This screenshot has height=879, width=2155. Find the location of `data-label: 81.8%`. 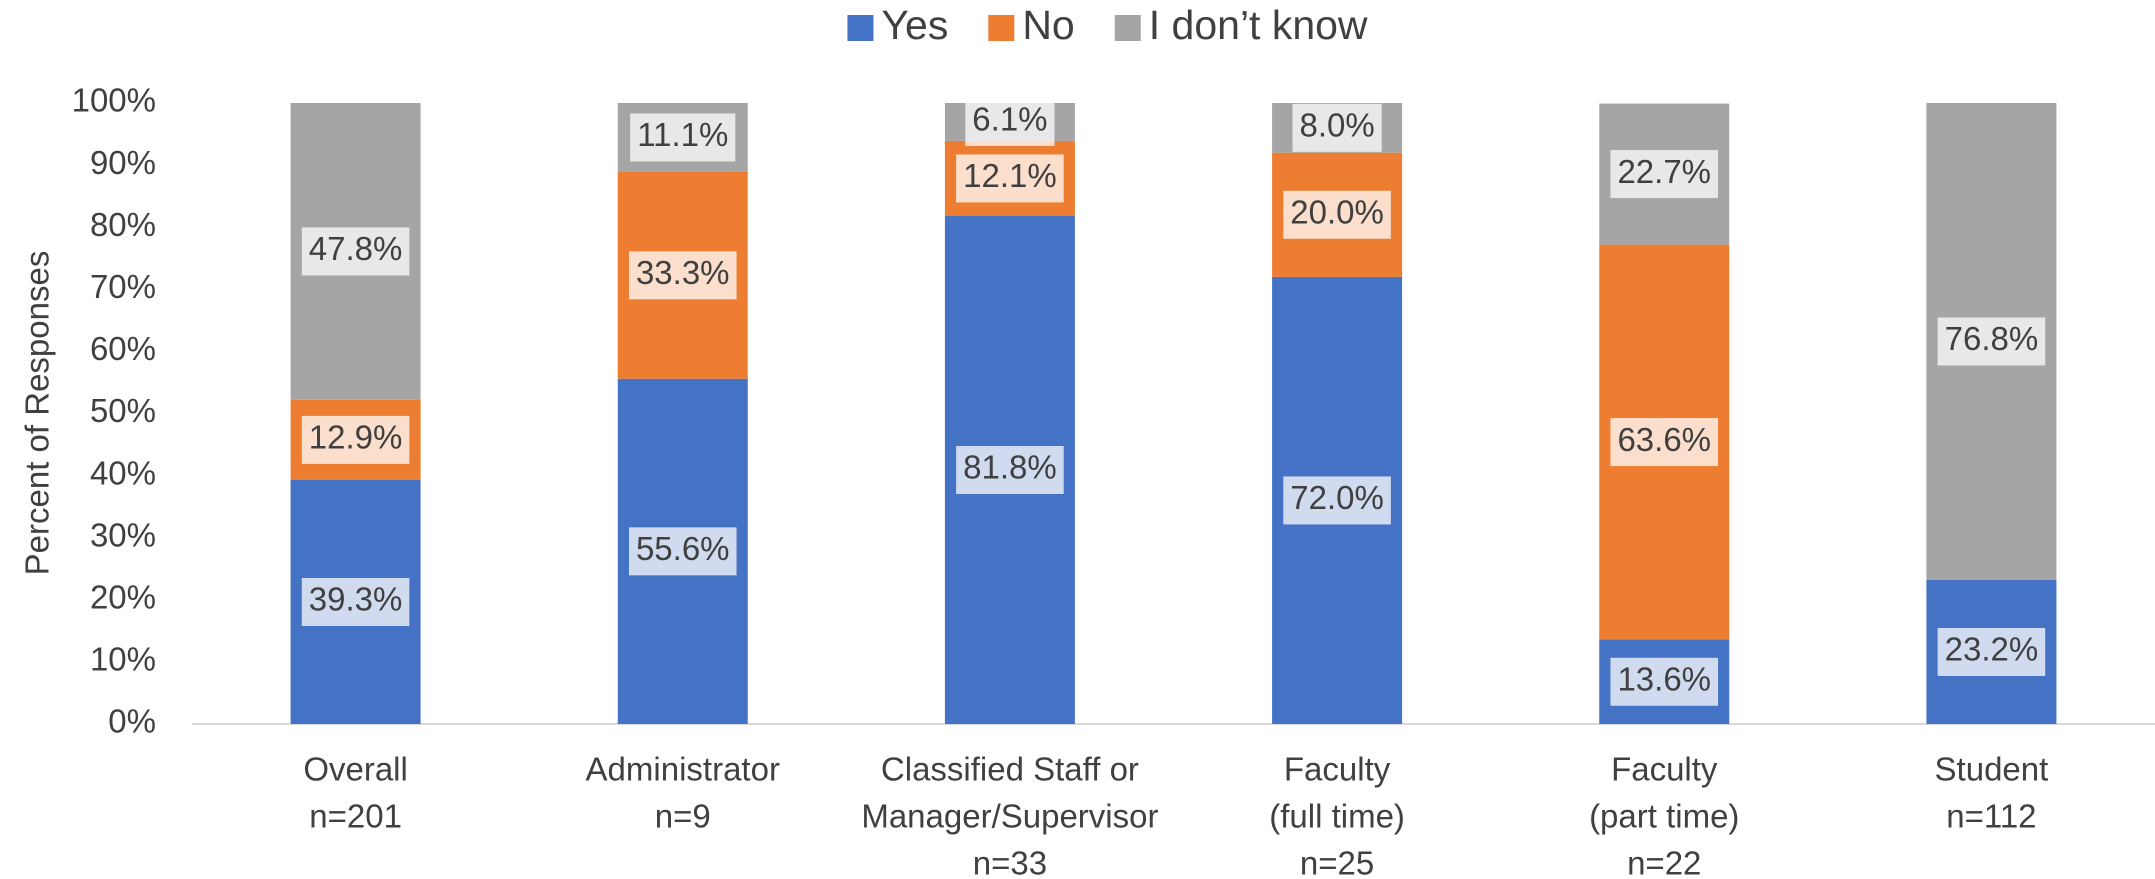

data-label: 81.8% is located at coordinates (1010, 467).